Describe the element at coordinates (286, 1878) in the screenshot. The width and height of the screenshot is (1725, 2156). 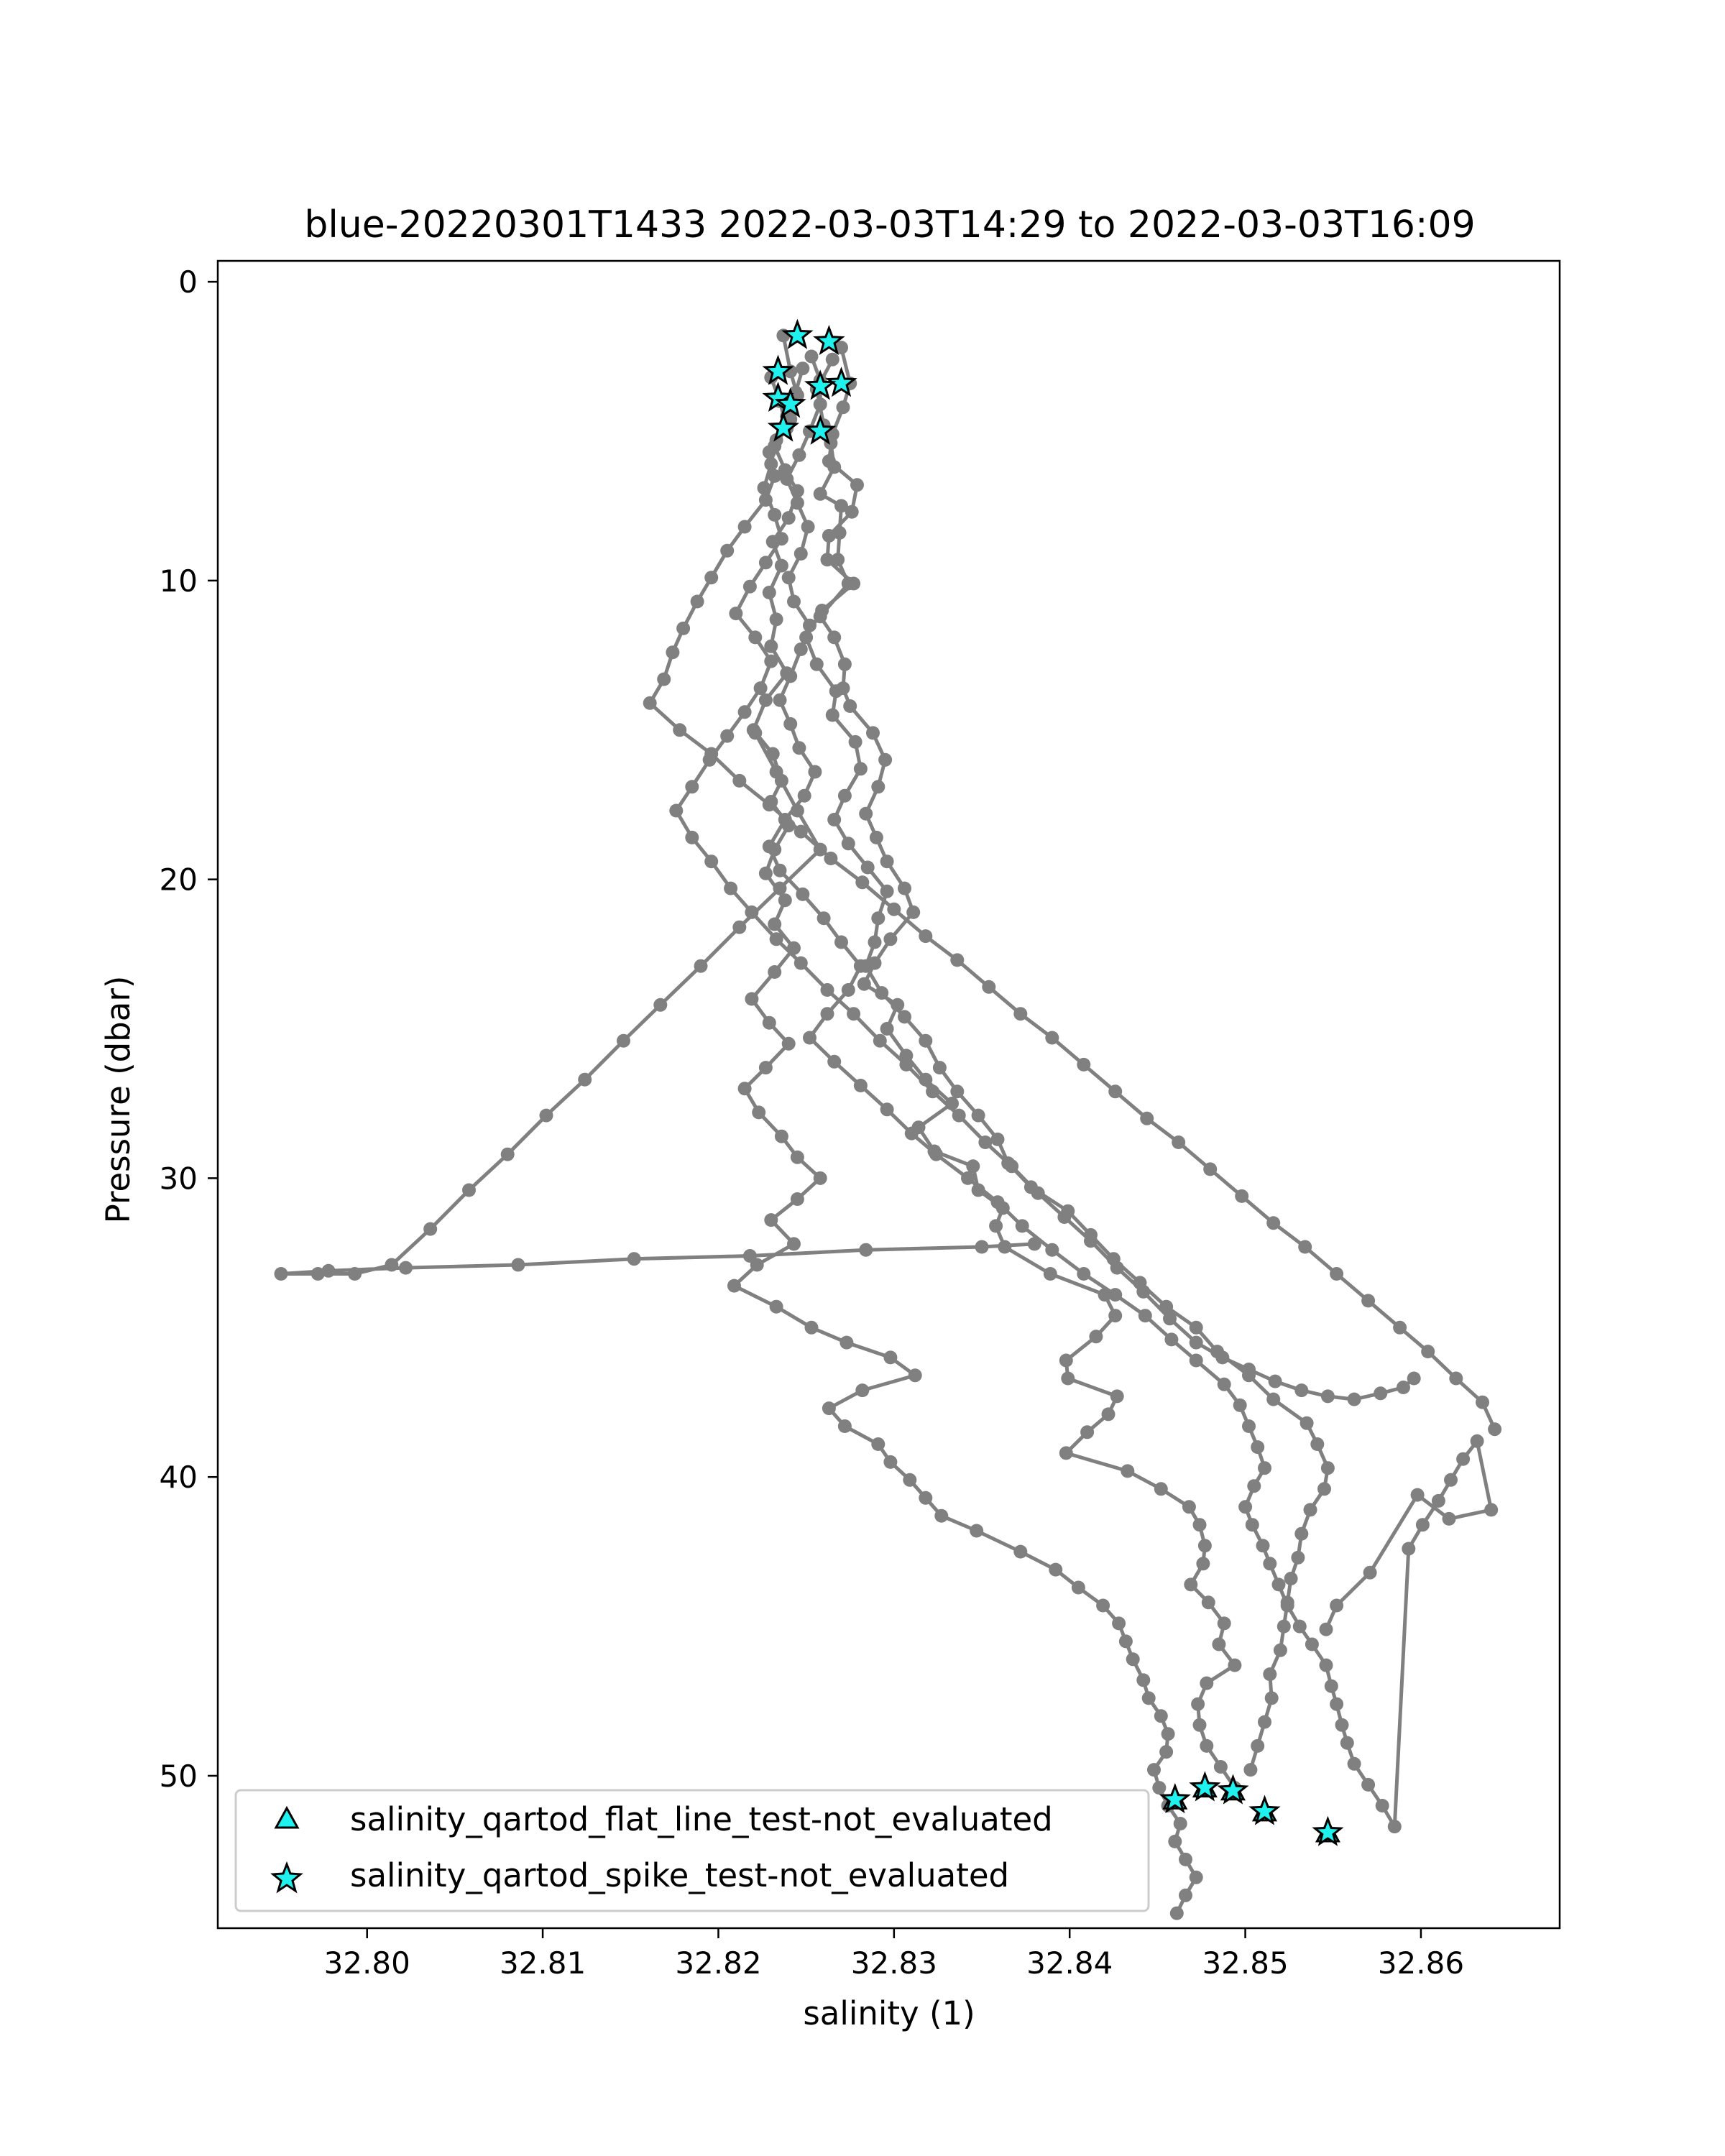
I see `legend-star-marker` at that location.